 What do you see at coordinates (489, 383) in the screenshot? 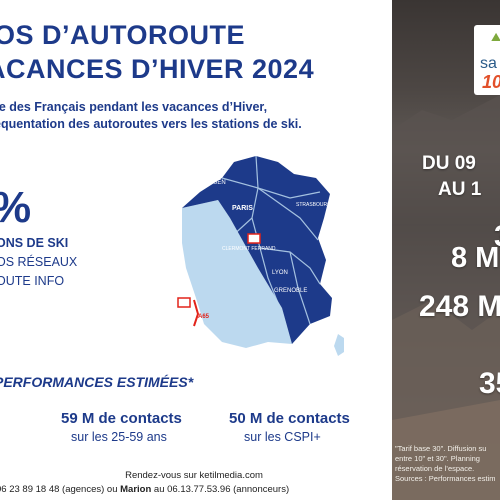
I see `stat-big-4: 35` at bounding box center [489, 383].